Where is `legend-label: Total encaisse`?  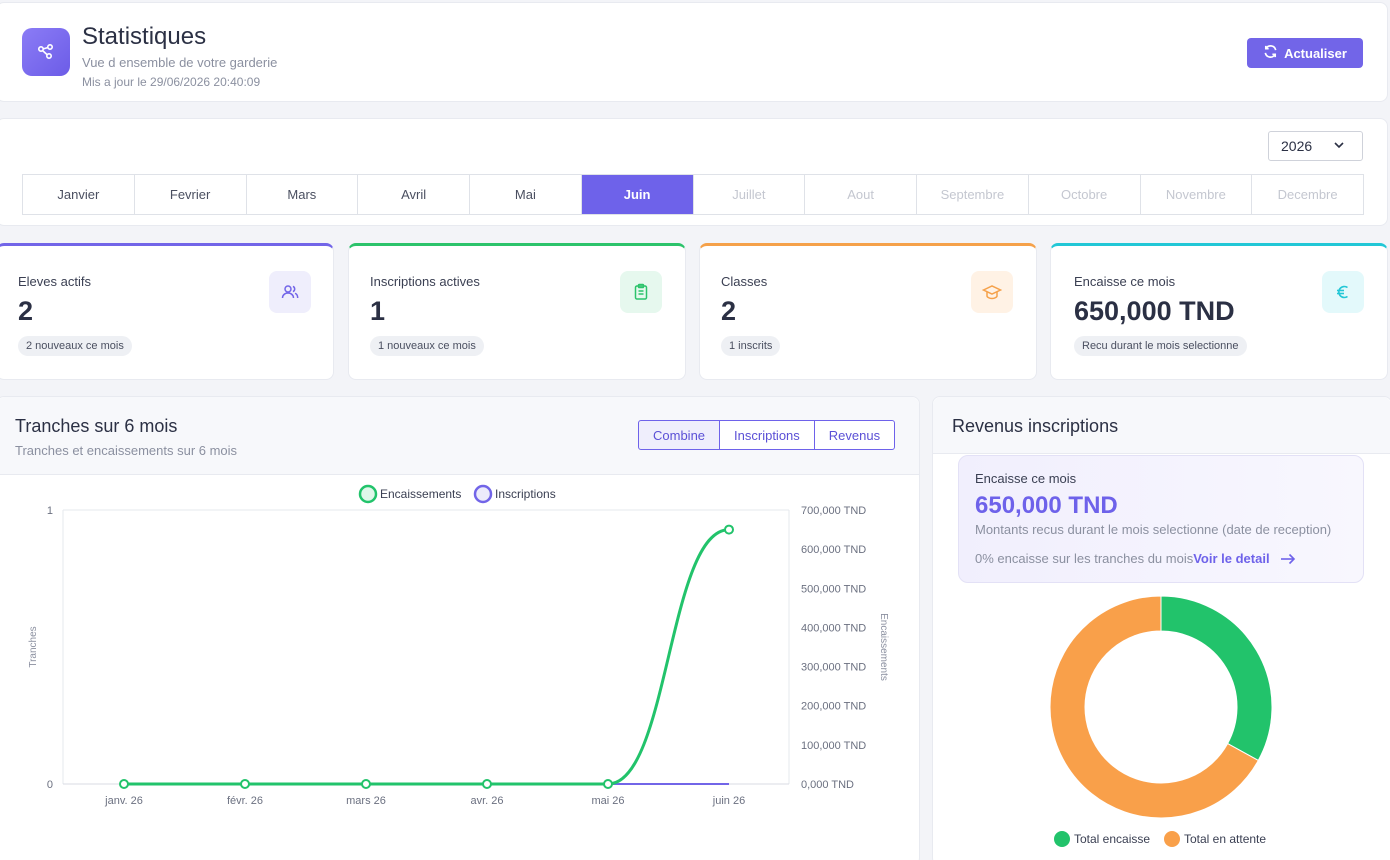 legend-label: Total encaisse is located at coordinates (1112, 839).